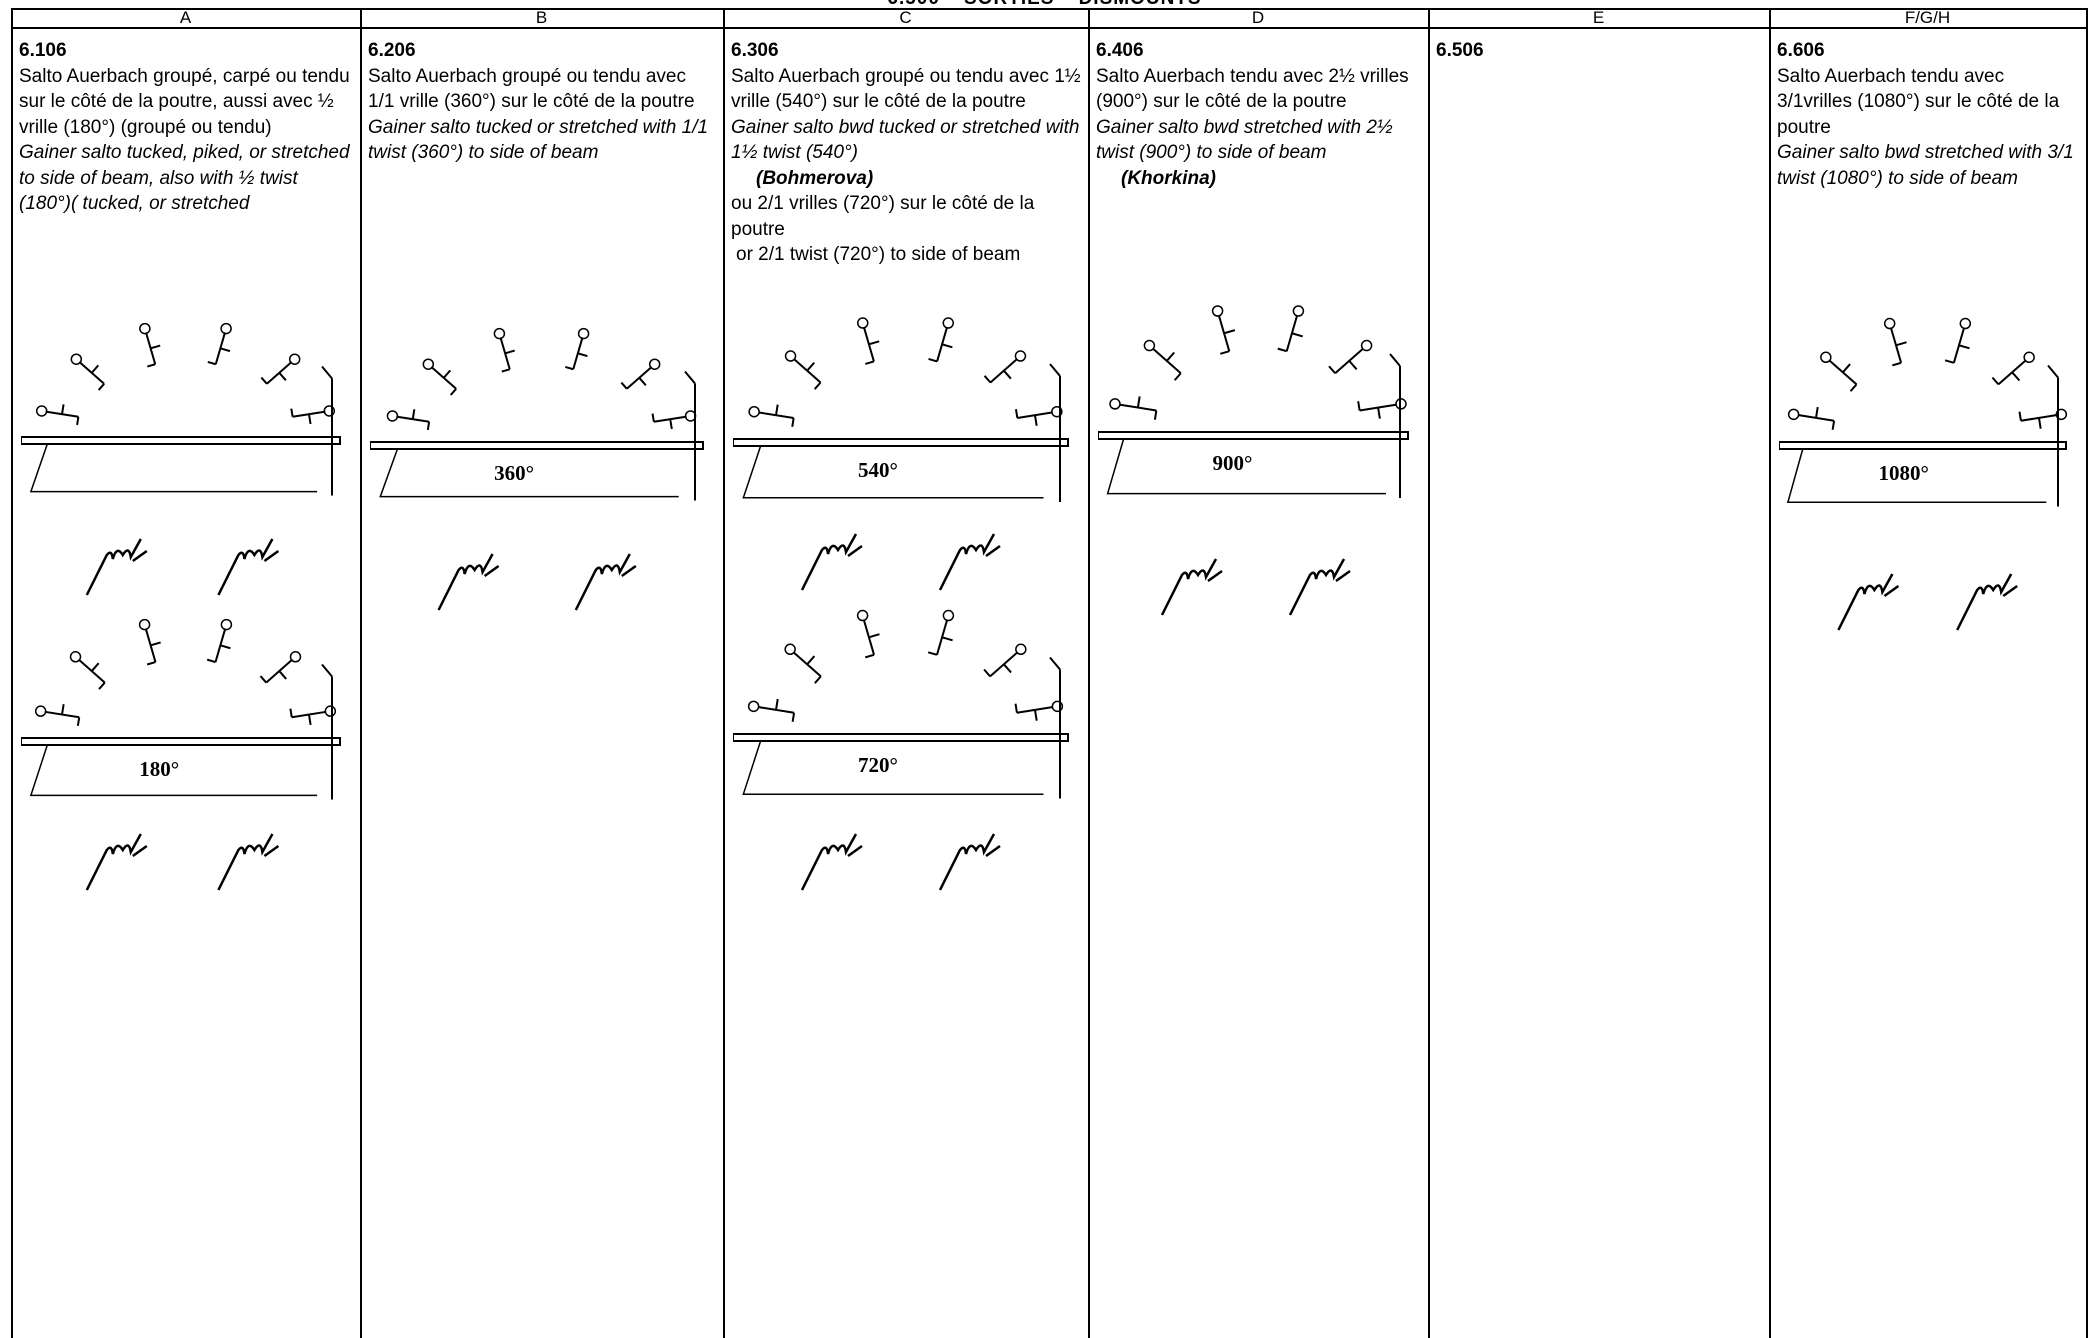 The image size is (2089, 1338). Describe the element at coordinates (537, 414) in the screenshot. I see `gymnast-figure: 360°` at that location.